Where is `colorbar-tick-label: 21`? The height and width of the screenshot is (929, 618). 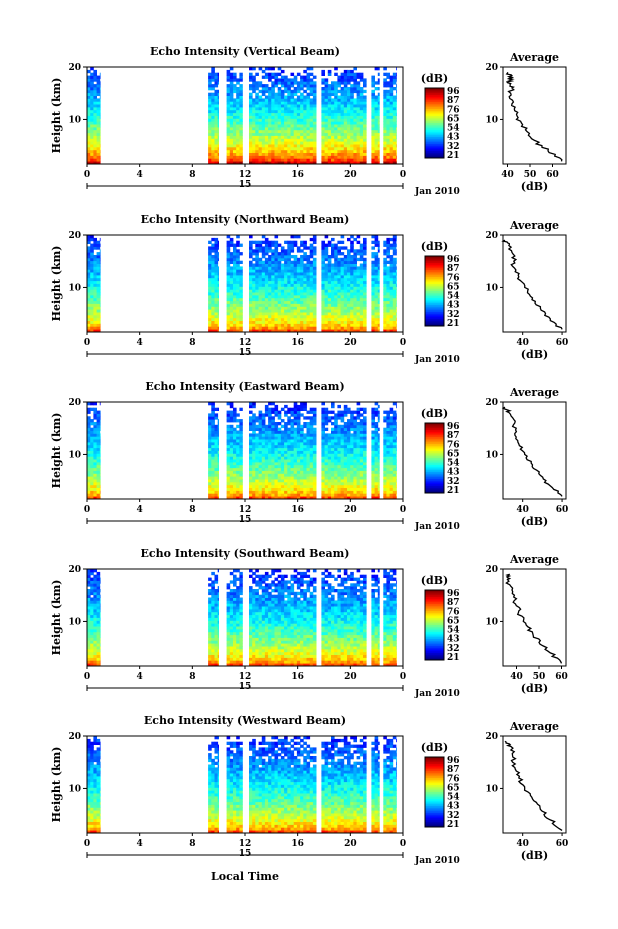
colorbar-tick-label: 21 is located at coordinates (453, 156).